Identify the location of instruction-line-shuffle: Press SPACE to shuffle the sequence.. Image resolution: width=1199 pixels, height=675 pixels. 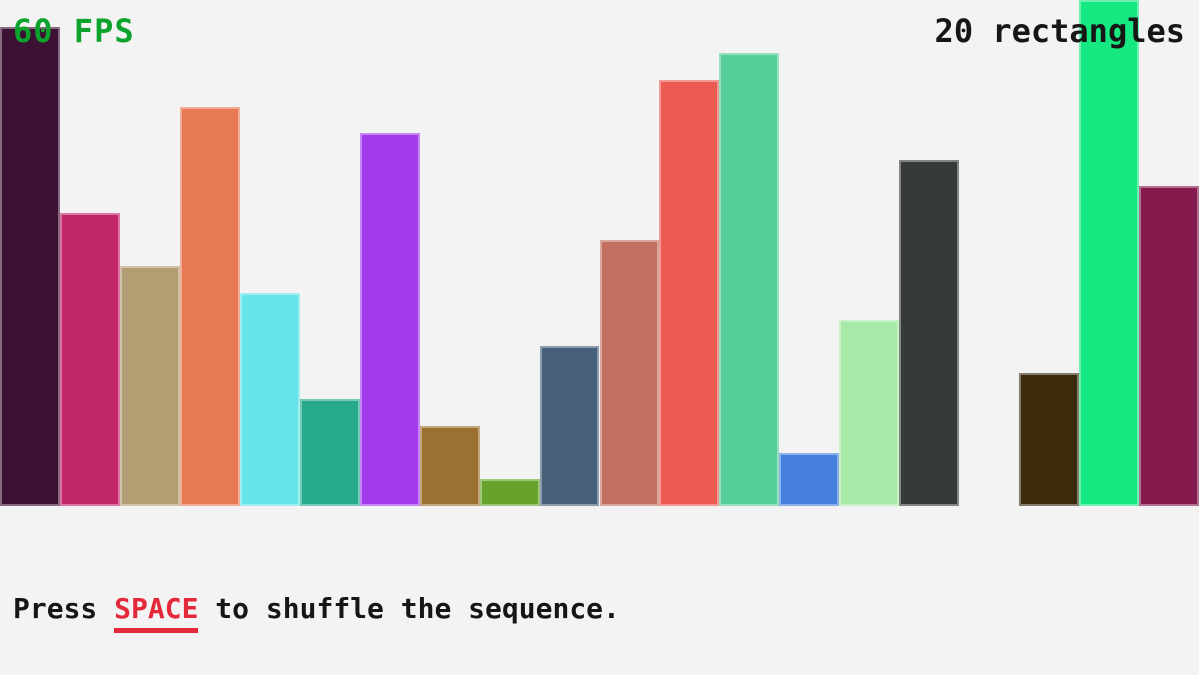
(527, 608).